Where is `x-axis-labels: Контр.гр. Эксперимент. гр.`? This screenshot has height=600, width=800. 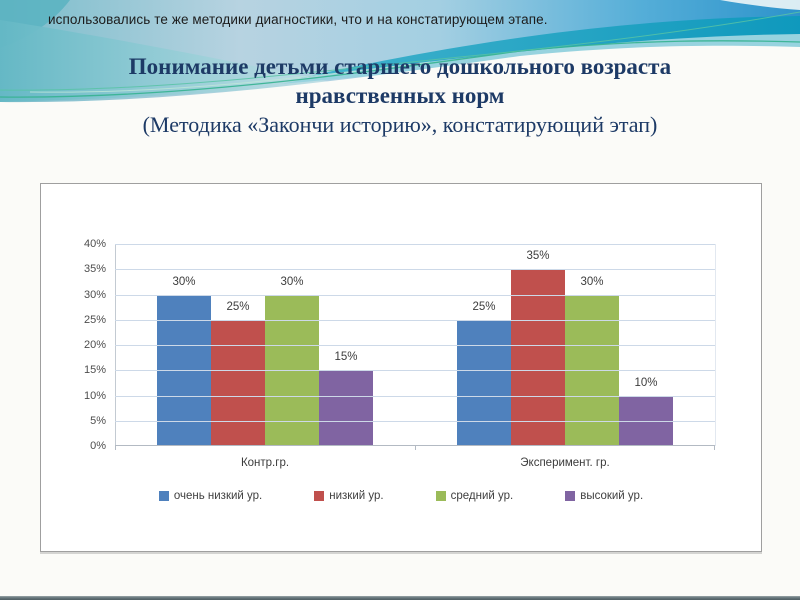
x-axis-labels: Контр.гр. Эксперимент. гр. is located at coordinates (415, 463).